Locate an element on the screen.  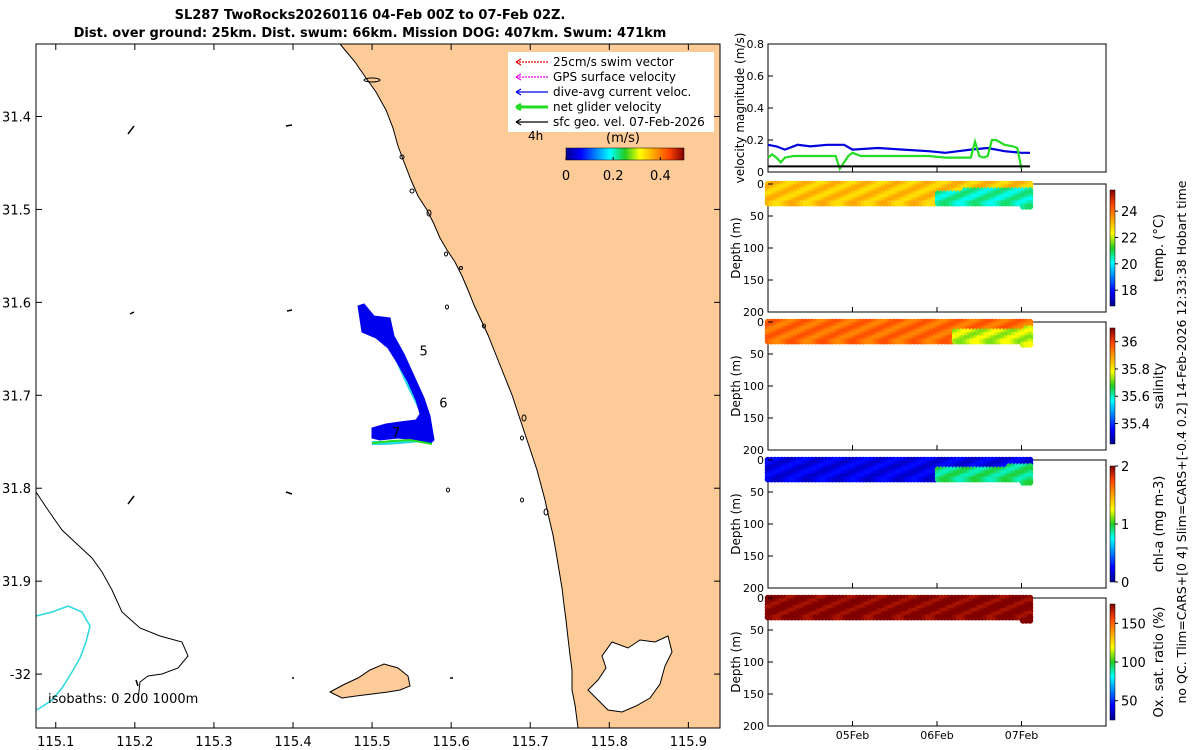
map-x-tick-label: 115.3 is located at coordinates (213, 742).